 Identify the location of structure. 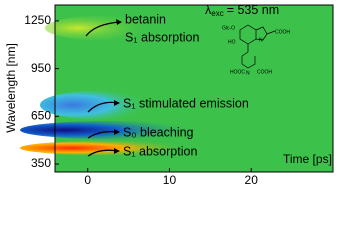
(257, 46).